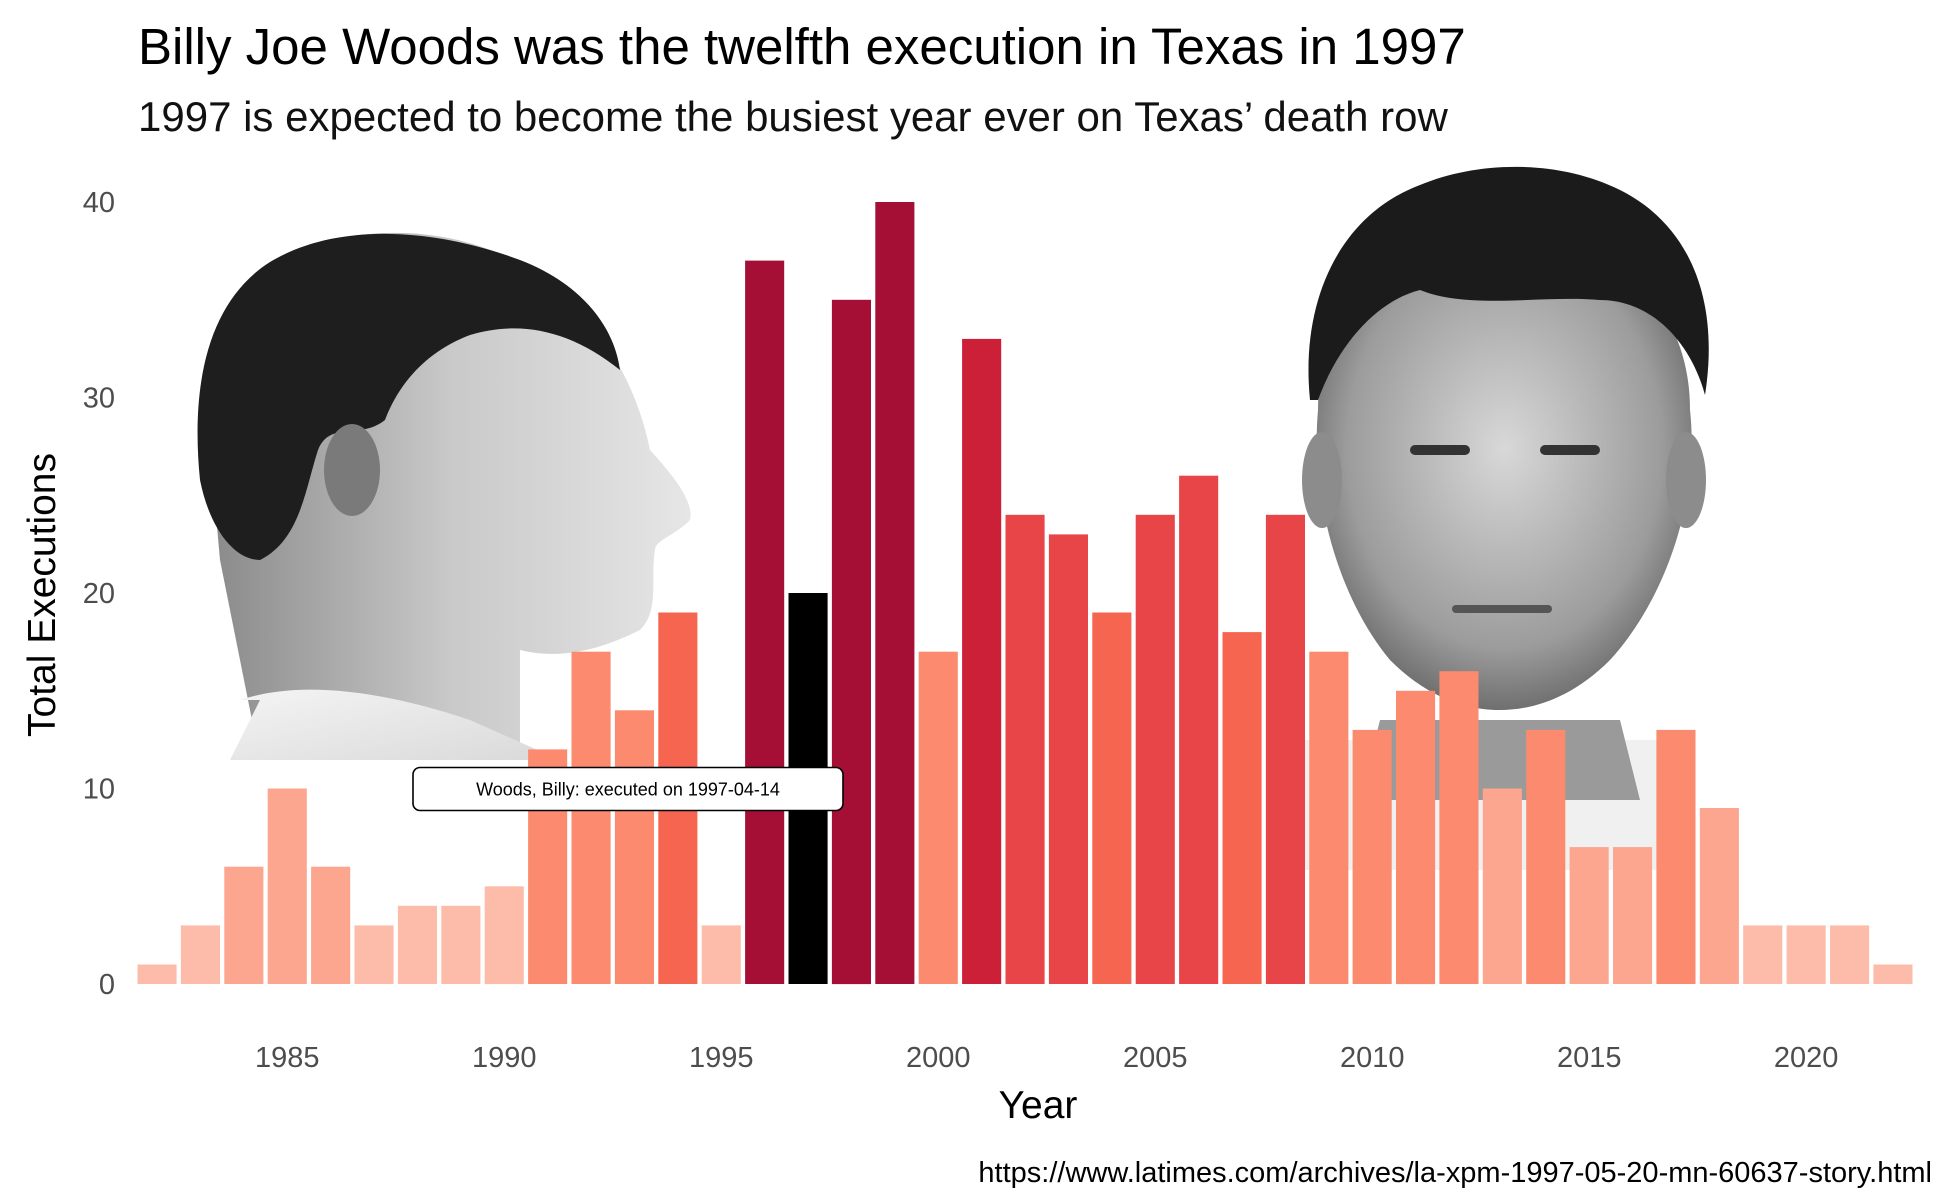  I want to click on bar-1988, so click(417, 944).